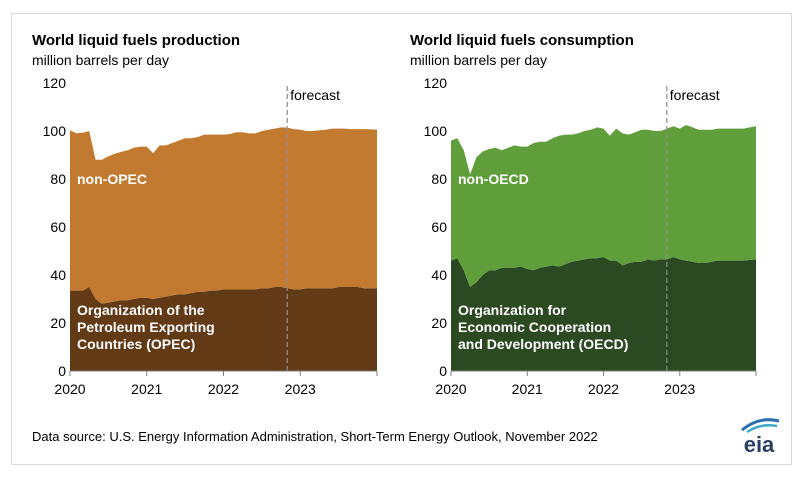  What do you see at coordinates (58, 227) in the screenshot?
I see `production-y-tick-label: 60` at bounding box center [58, 227].